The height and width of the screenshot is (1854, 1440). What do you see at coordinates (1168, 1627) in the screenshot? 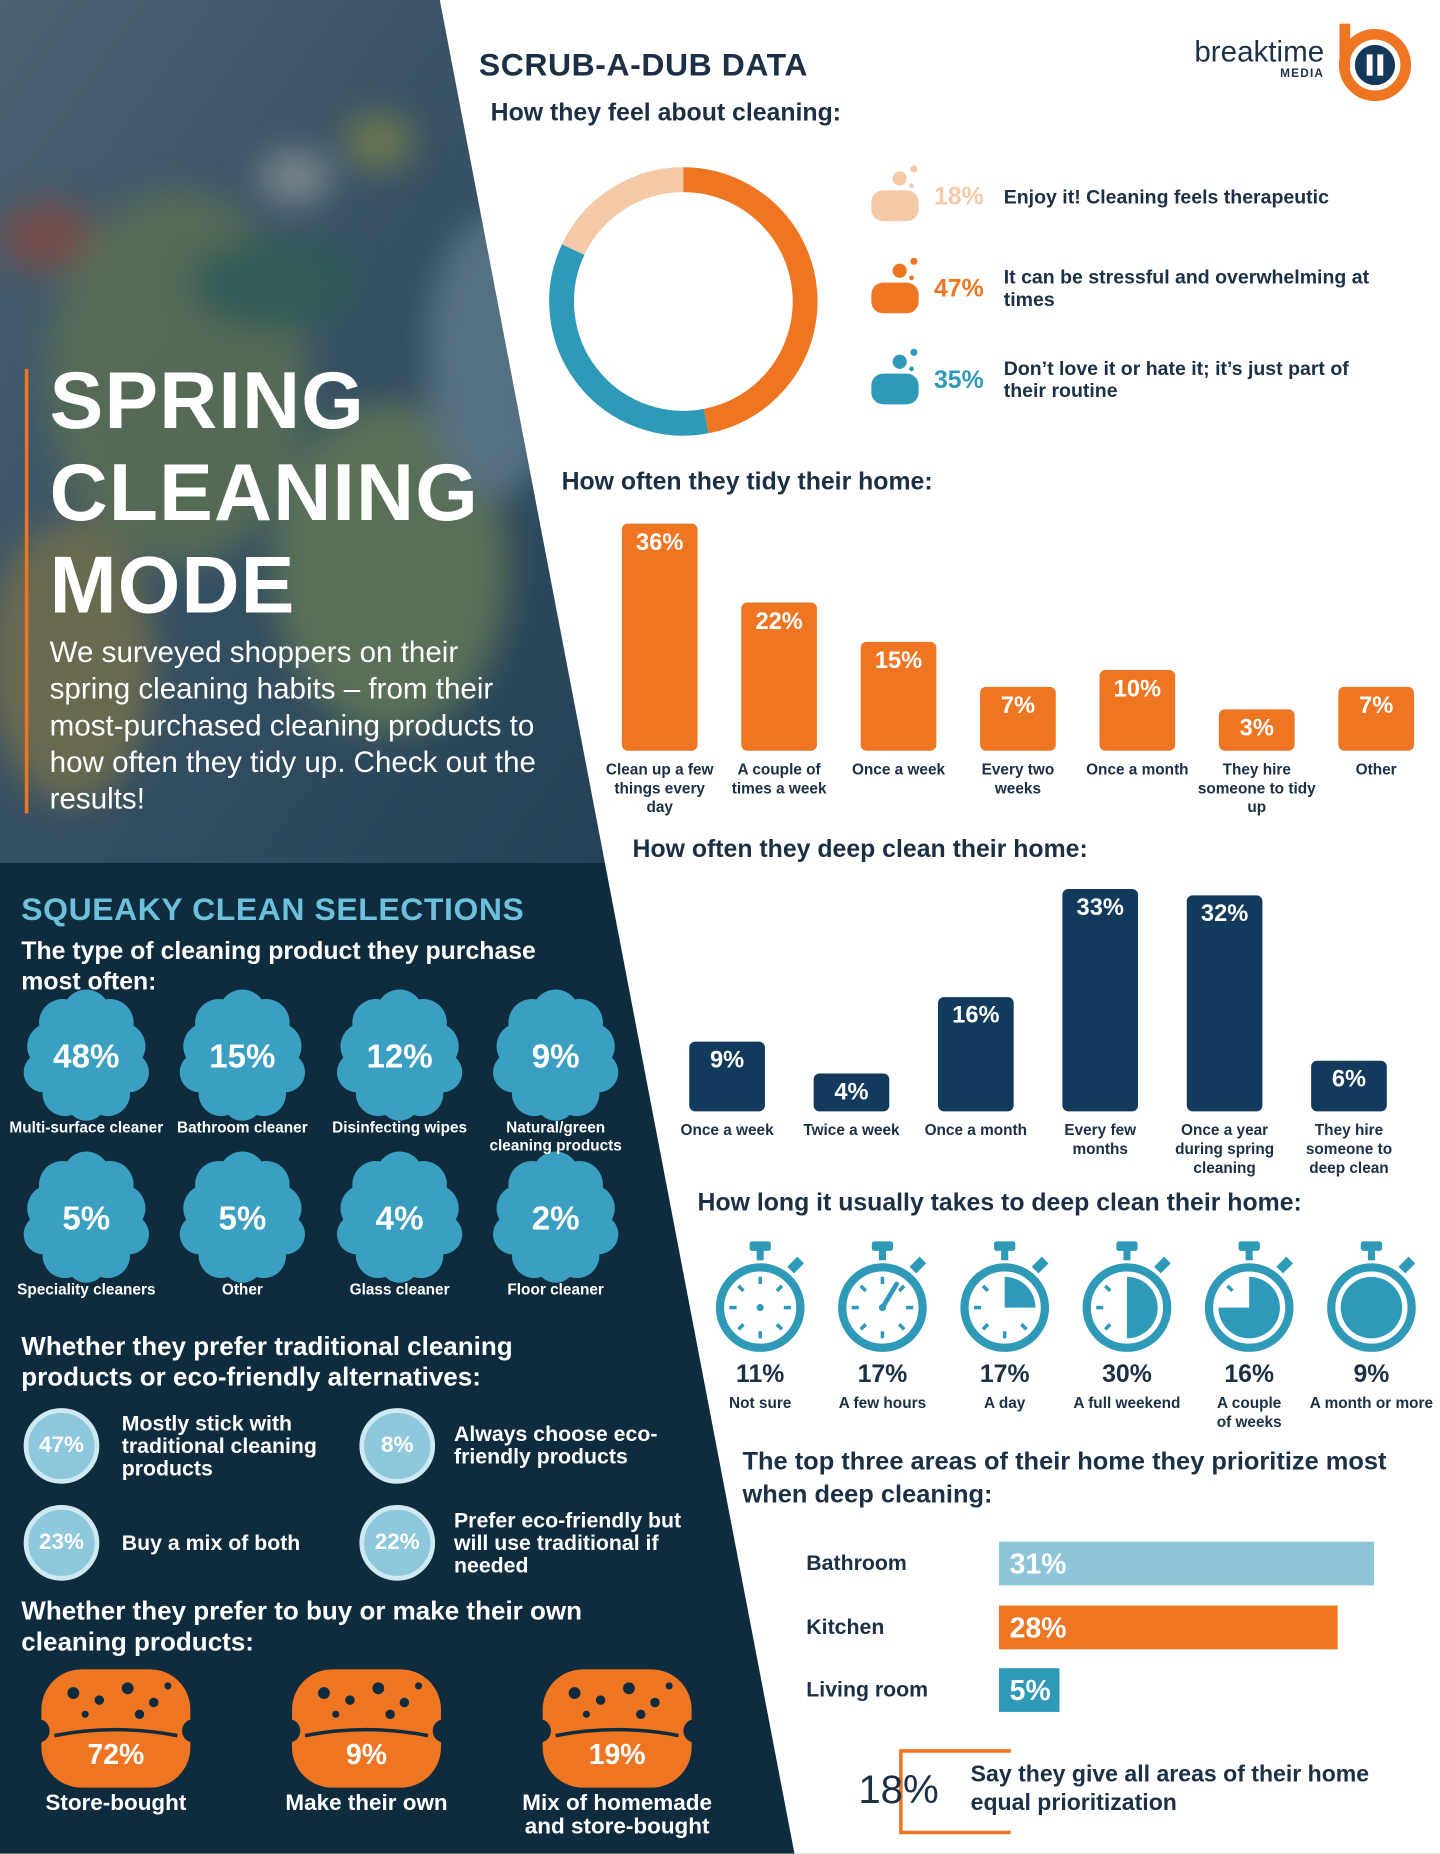
I see `hbar` at bounding box center [1168, 1627].